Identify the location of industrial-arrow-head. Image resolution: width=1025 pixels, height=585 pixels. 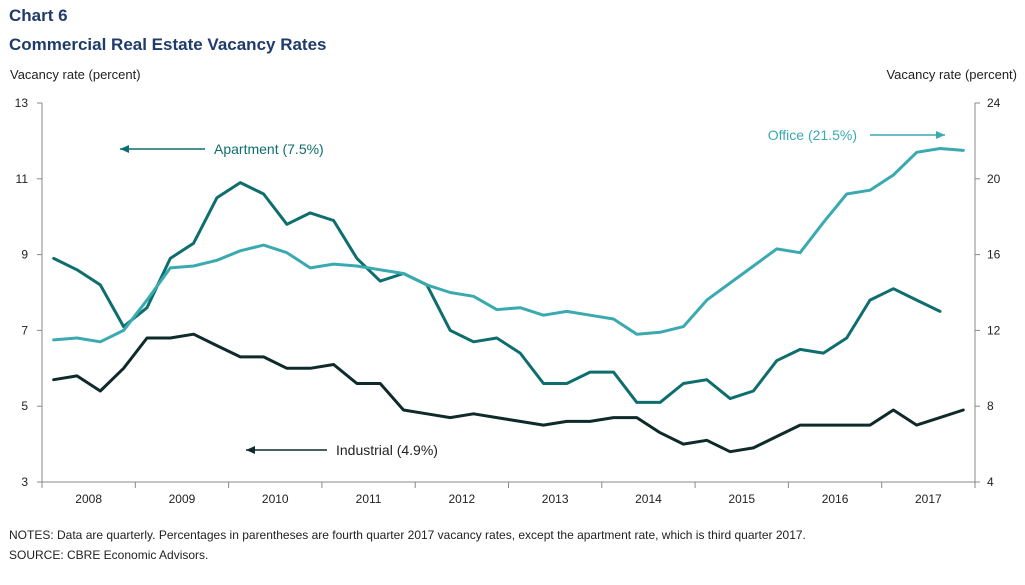
(250, 450).